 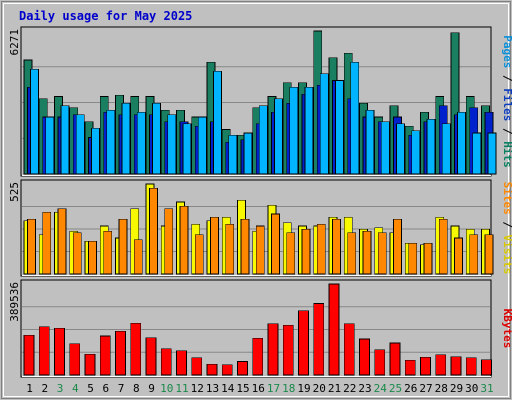 I want to click on panel-legend-label: Sites / Visits, so click(x=506, y=228).